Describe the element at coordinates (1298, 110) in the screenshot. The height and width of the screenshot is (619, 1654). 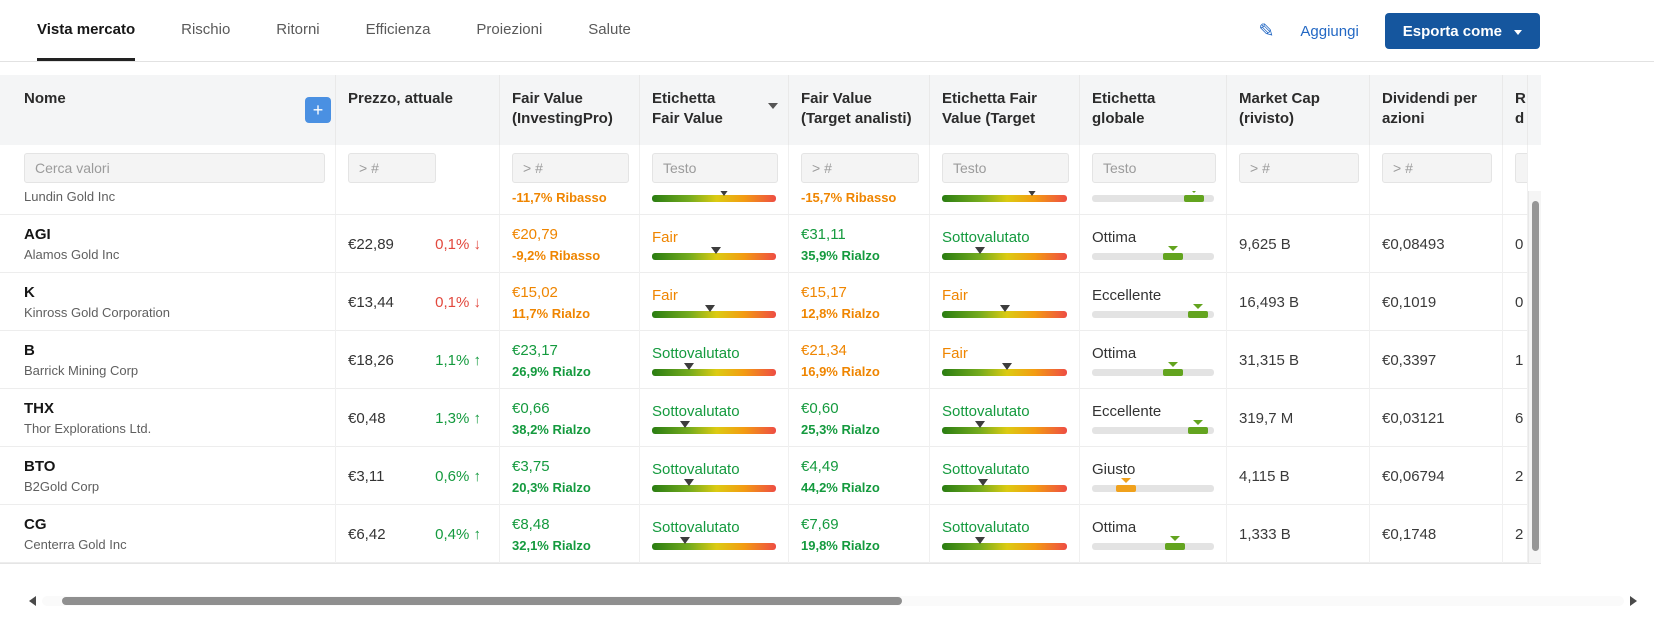
I see `column-header-market-cap: Market Cap (rivisto)` at that location.